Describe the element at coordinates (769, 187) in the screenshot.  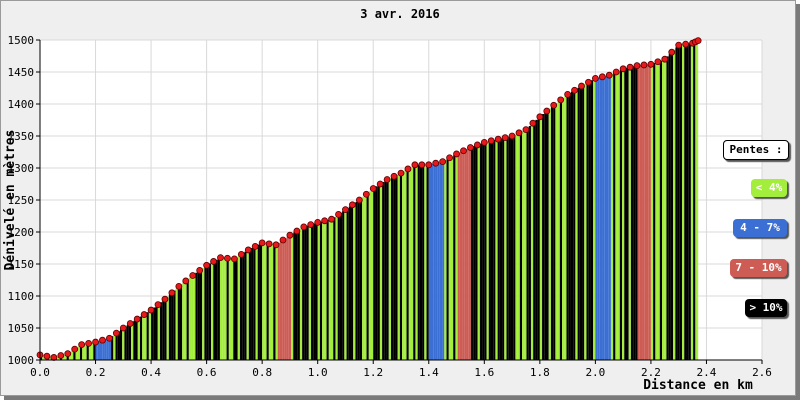
I see `legend-item-label: < 4%` at that location.